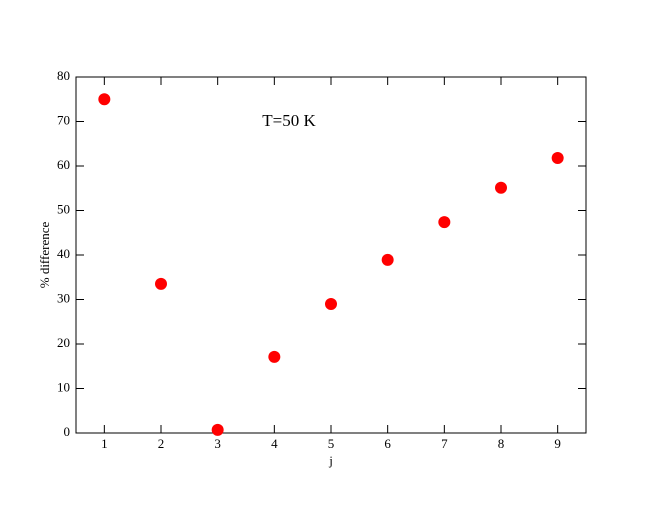 Image resolution: width=660 pixels, height=515 pixels. Describe the element at coordinates (104, 443) in the screenshot. I see `x-tick-label: 1` at that location.